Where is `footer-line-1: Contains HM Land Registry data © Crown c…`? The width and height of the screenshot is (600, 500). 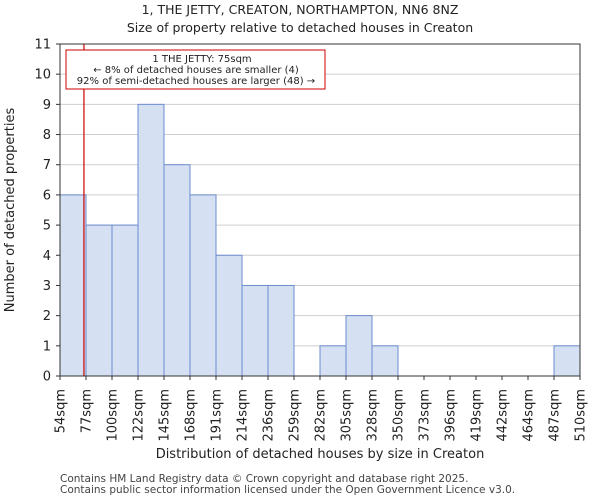
footer-line-1: Contains HM Land Registry data © Crown c… is located at coordinates (264, 479).